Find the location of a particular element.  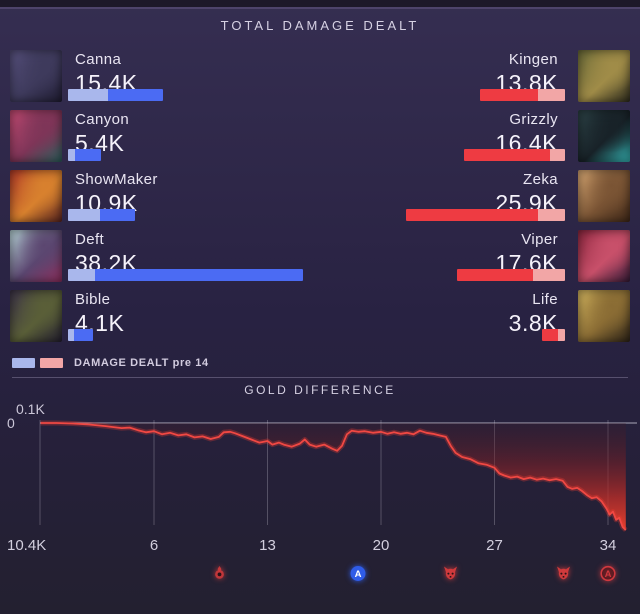

damage-legend: DAMAGE DEALT pre 14 is located at coordinates (110, 363).